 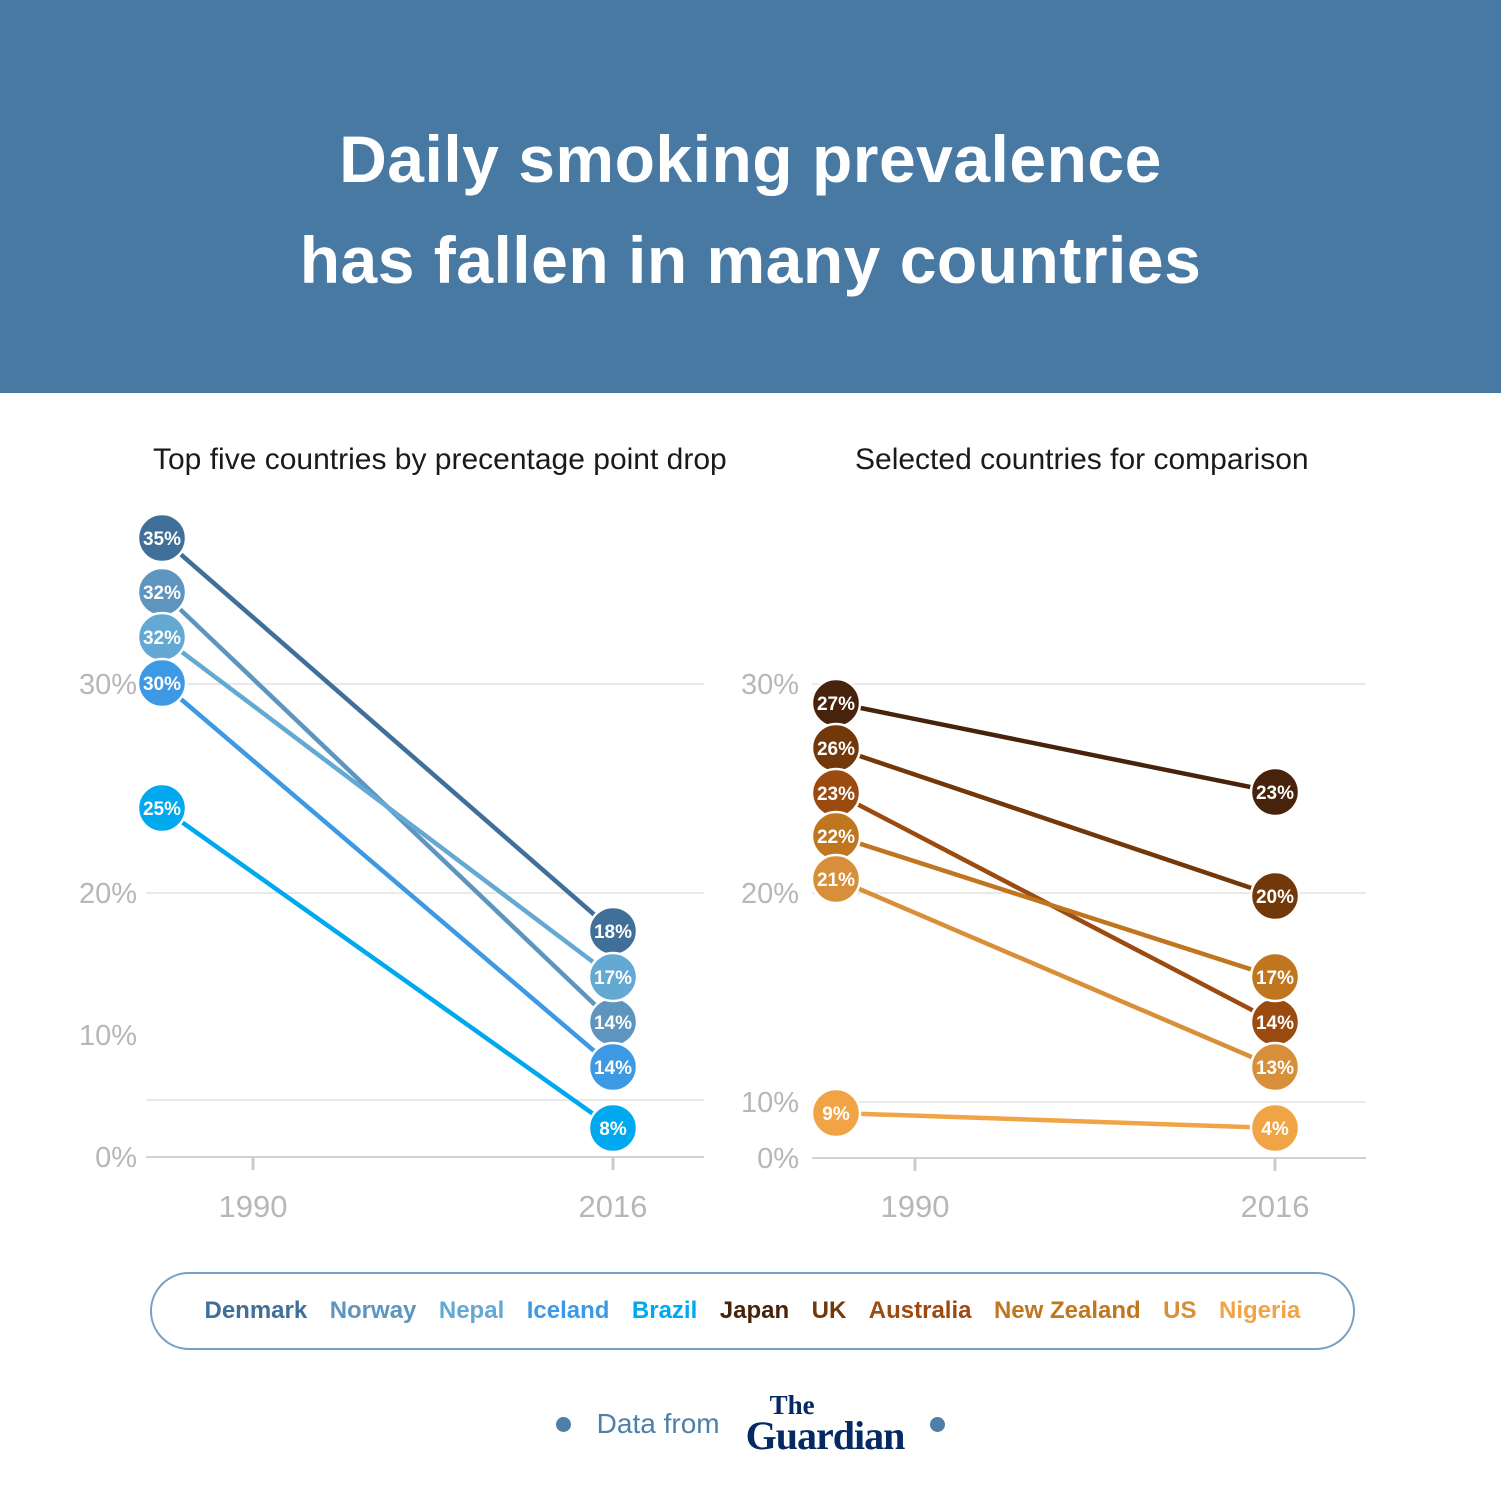 I want to click on footer-dot-left, so click(x=563, y=1424).